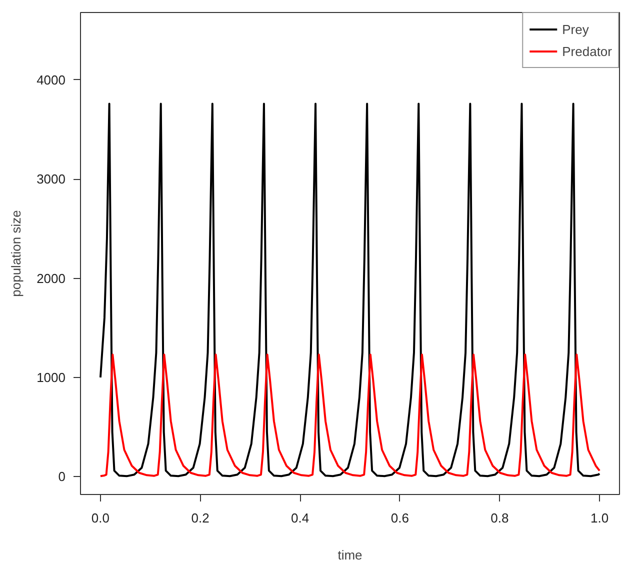  I want to click on x-tick-label: 0.2, so click(200, 518).